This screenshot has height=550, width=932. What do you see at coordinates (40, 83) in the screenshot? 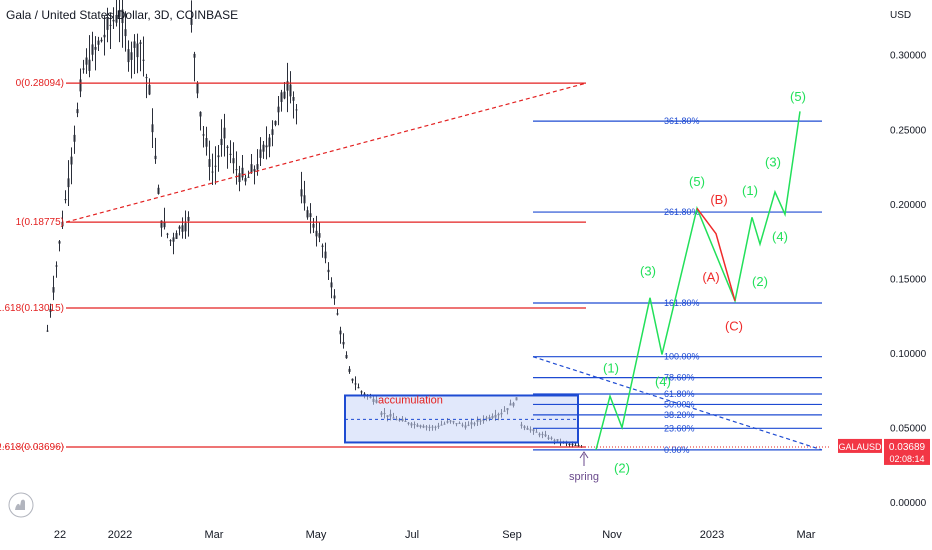
I see `fib-retracement-label: 0(0.28094)` at bounding box center [40, 83].